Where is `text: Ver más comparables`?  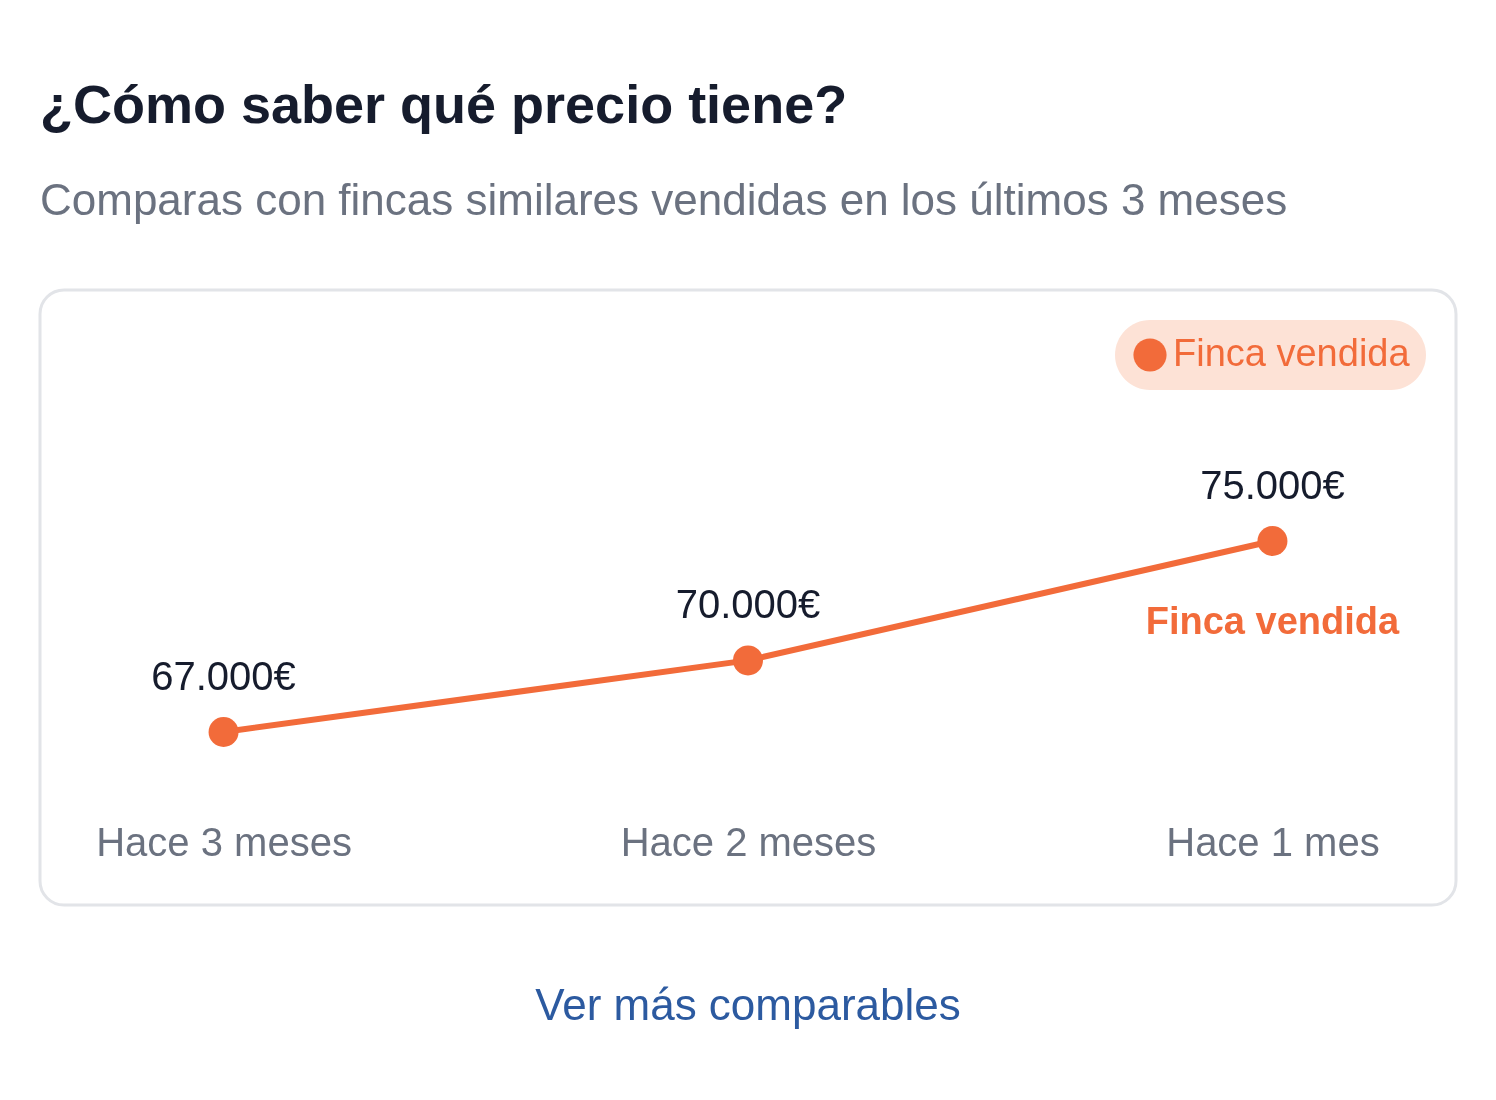
text: Ver más comparables is located at coordinates (748, 1004).